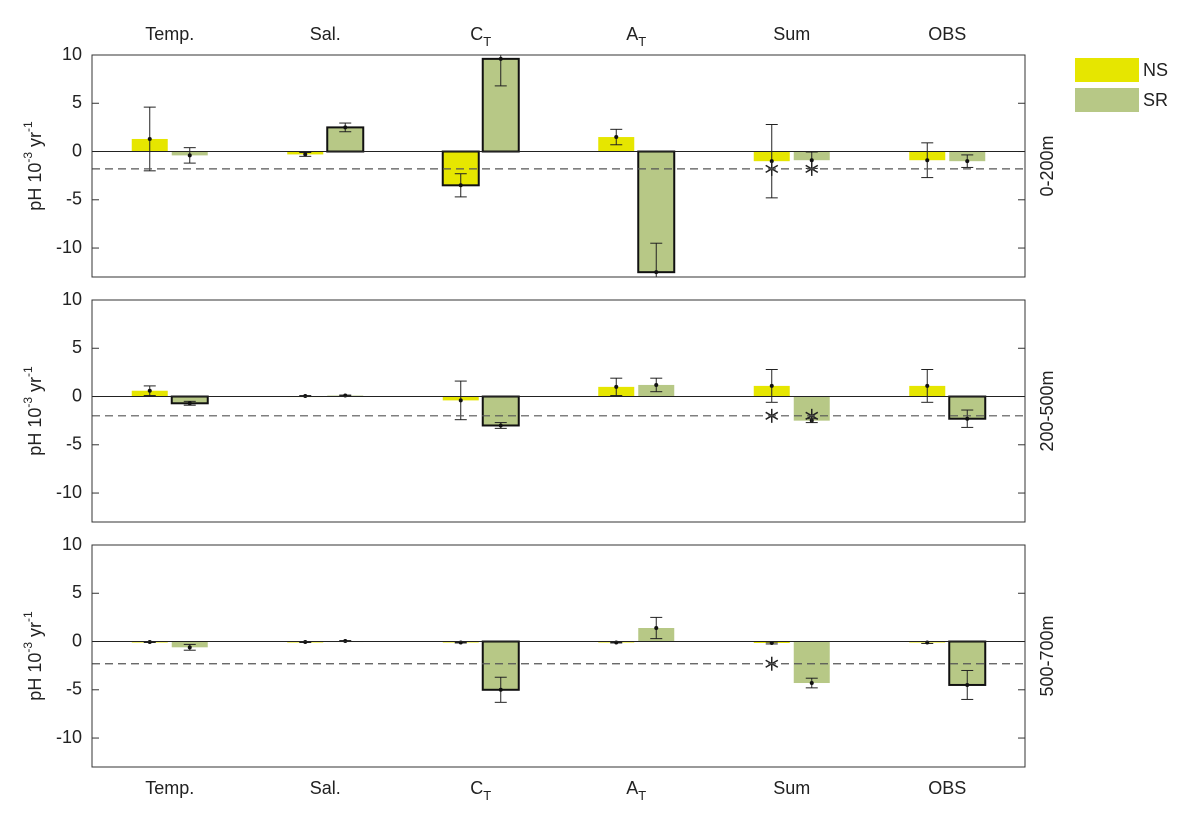  Describe the element at coordinates (1155, 100) in the screenshot. I see `legend-label: SR` at that location.